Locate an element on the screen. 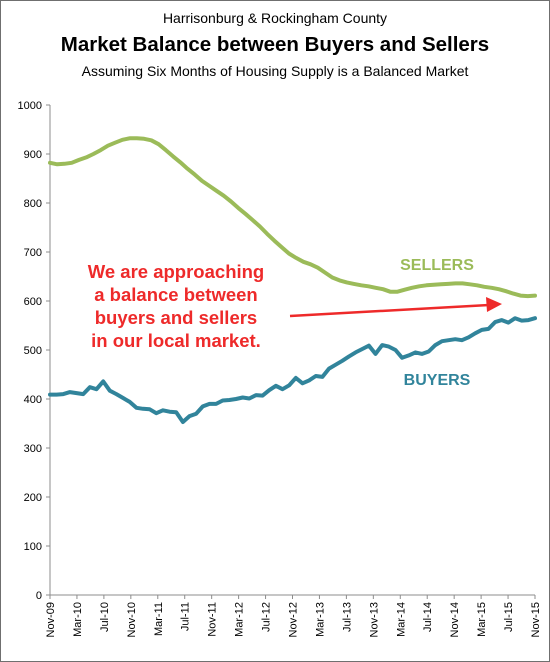 The height and width of the screenshot is (662, 550). annotation-line: We are approaching is located at coordinates (176, 271).